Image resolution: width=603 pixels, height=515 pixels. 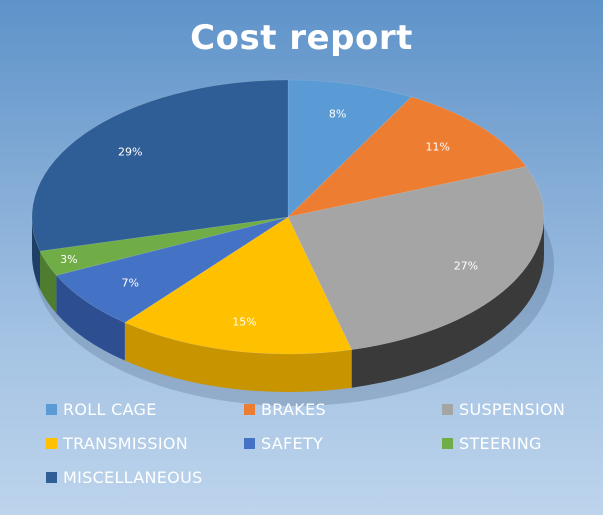 I want to click on legend-label: ROLL CAGE, so click(x=110, y=409).